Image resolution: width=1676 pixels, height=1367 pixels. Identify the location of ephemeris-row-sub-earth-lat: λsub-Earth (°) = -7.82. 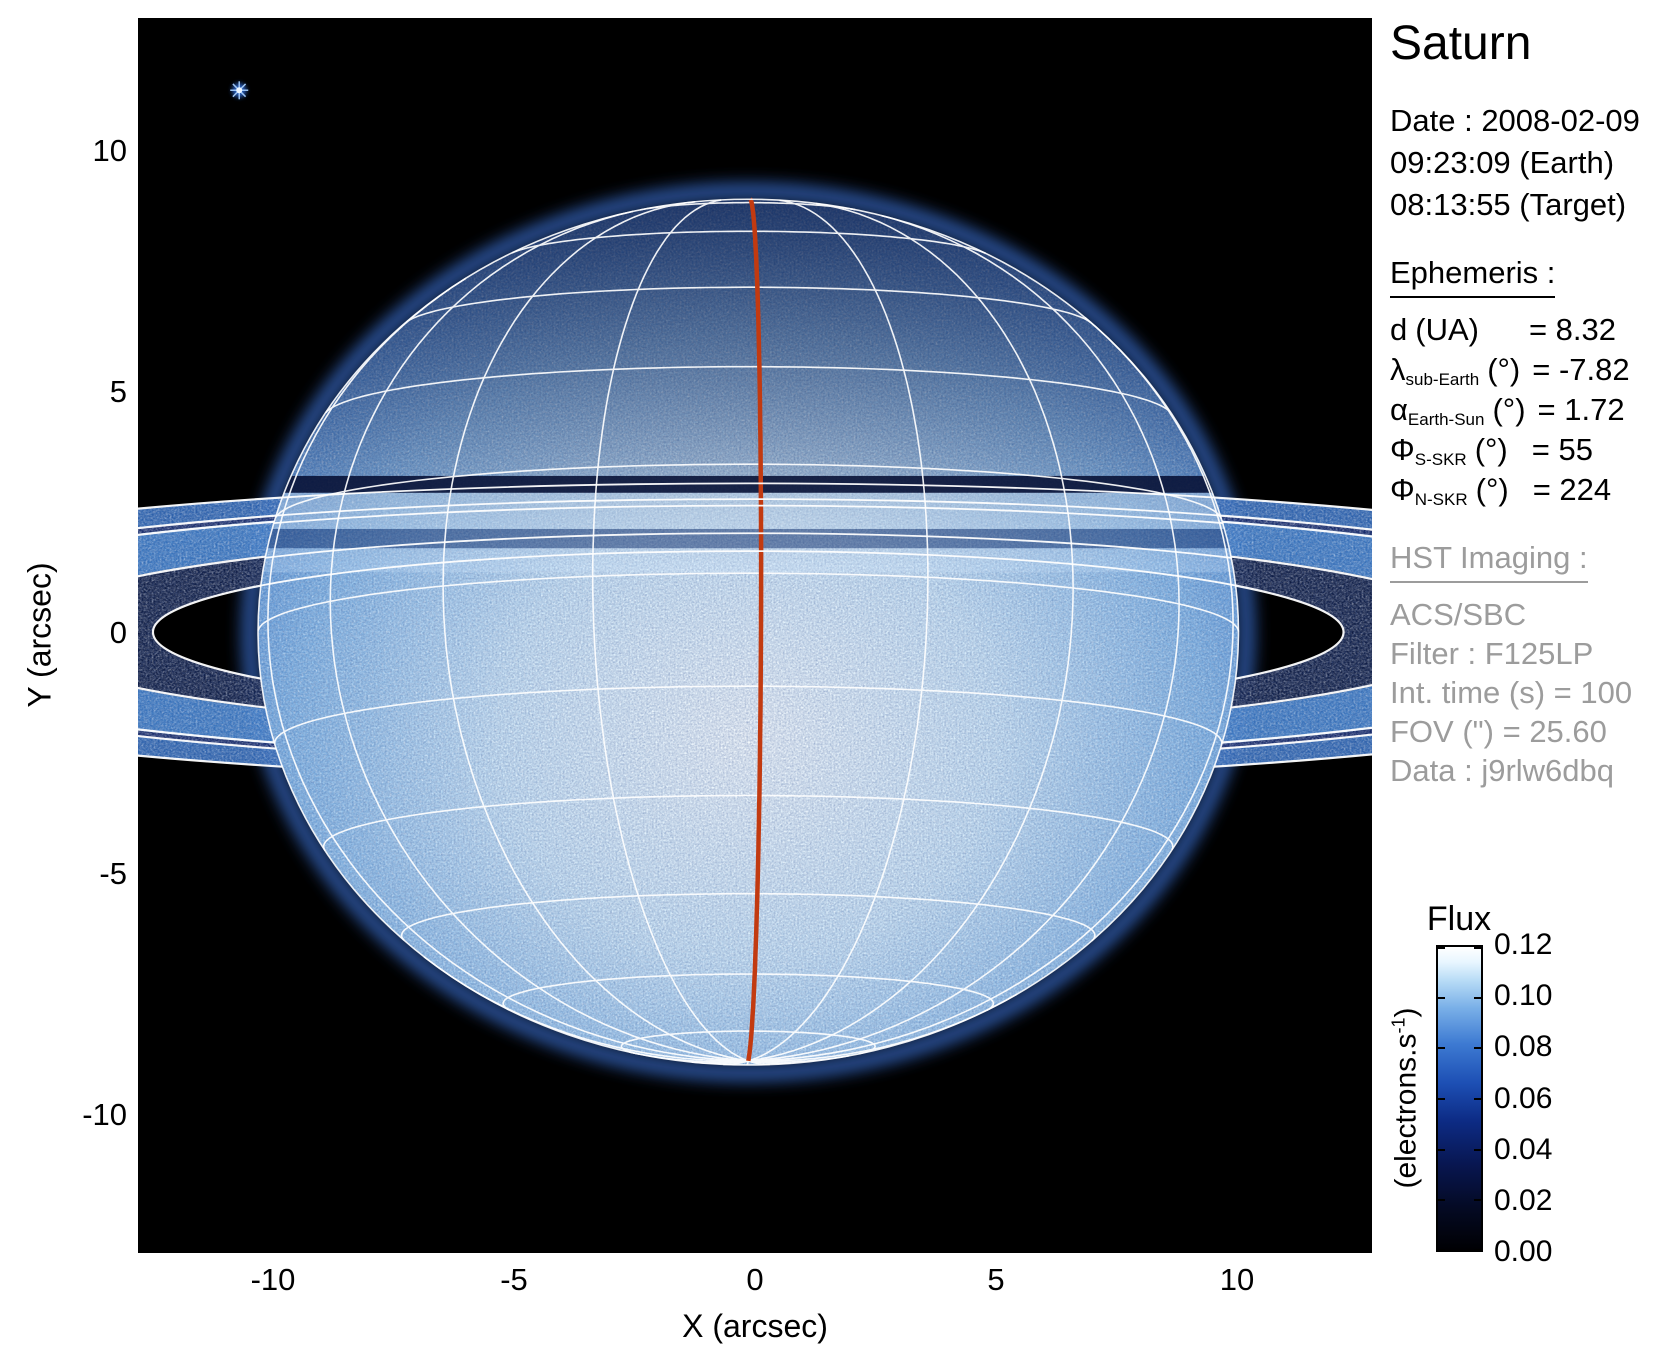
(1510, 370).